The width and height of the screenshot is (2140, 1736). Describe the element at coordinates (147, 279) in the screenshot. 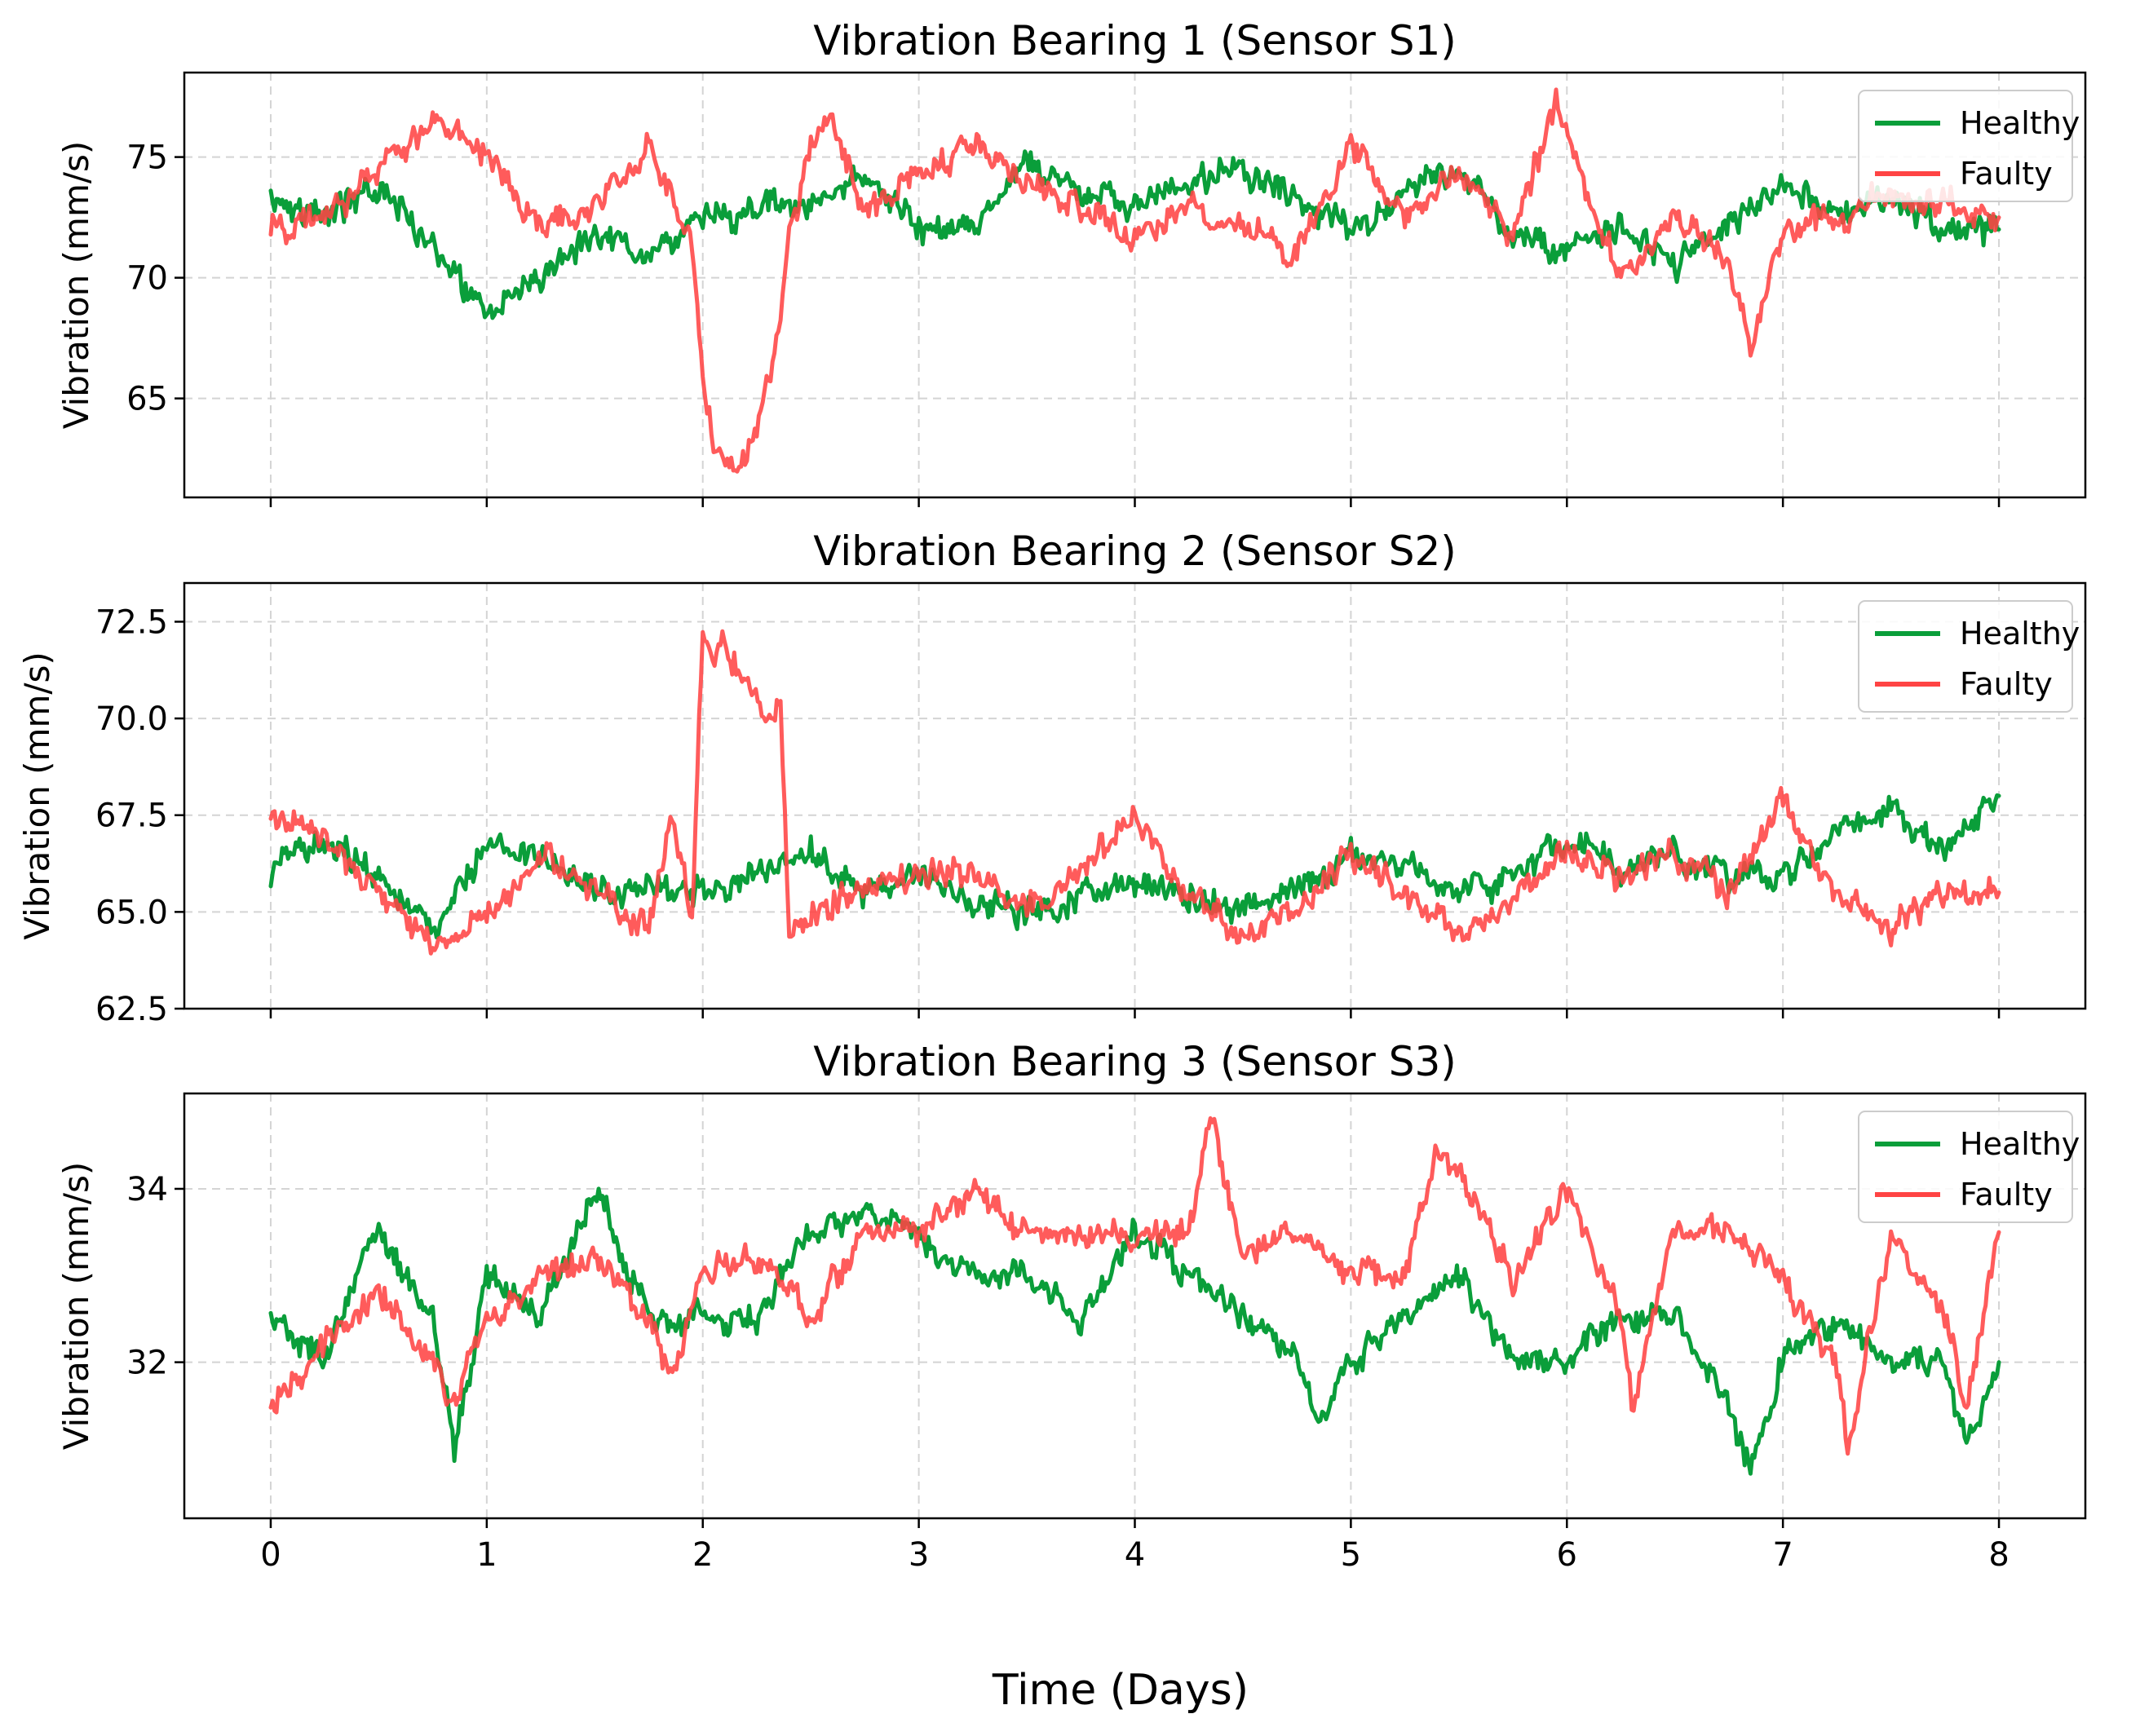

I see `y-tick-label: 70` at that location.